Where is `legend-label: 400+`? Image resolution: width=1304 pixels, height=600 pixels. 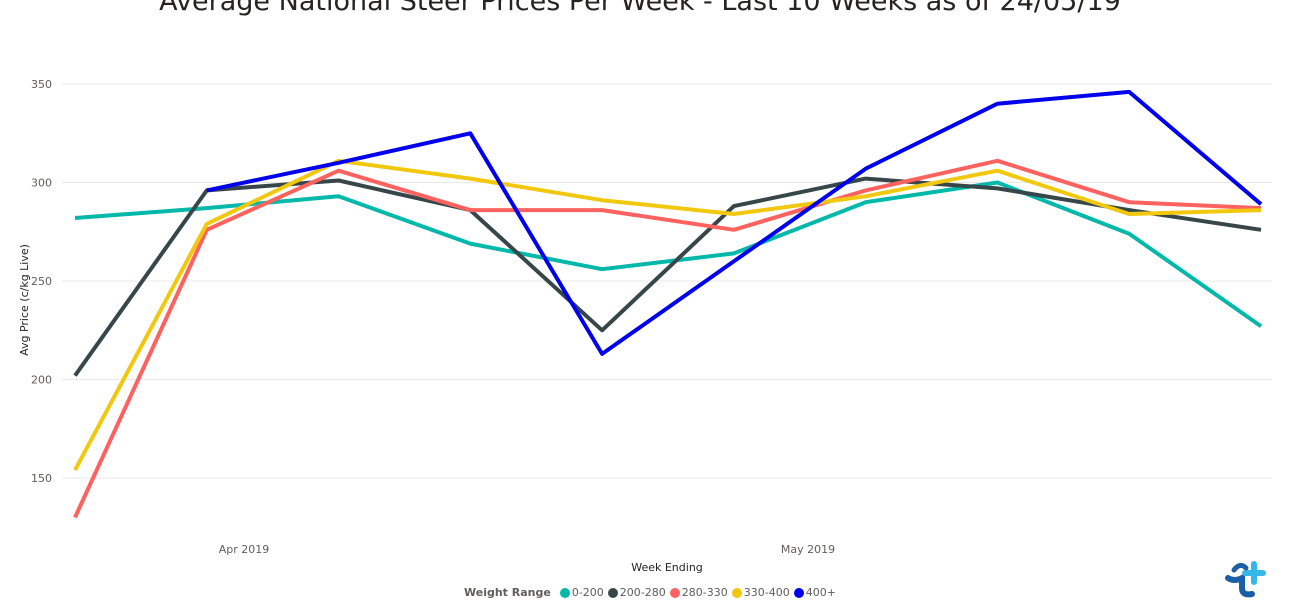 legend-label: 400+ is located at coordinates (820, 592).